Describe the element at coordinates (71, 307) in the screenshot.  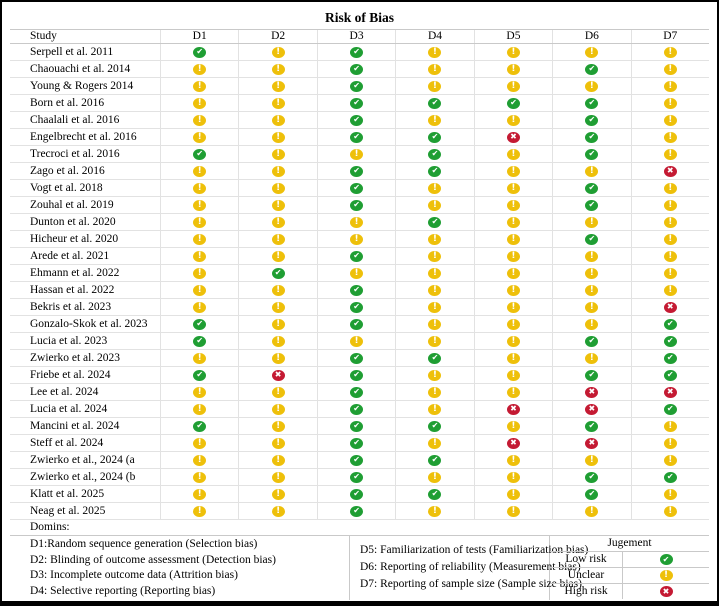
I see `study-name: Bekris et al. 2023` at that location.